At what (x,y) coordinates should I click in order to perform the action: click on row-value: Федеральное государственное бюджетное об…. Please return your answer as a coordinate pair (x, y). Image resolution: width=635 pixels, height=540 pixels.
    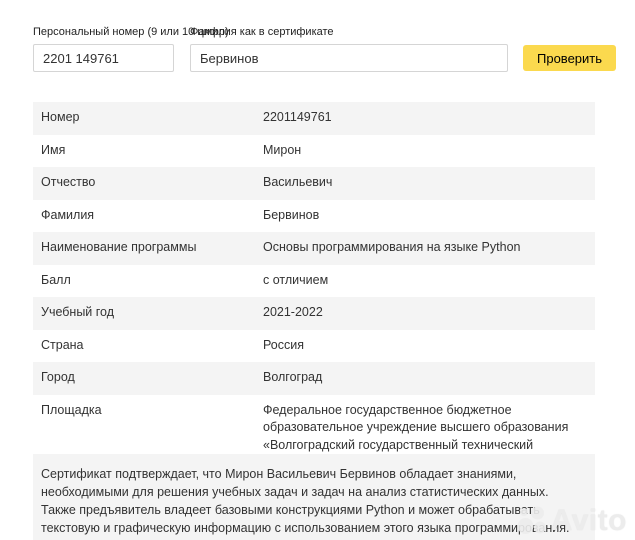
    Looking at the image, I should click on (416, 436).